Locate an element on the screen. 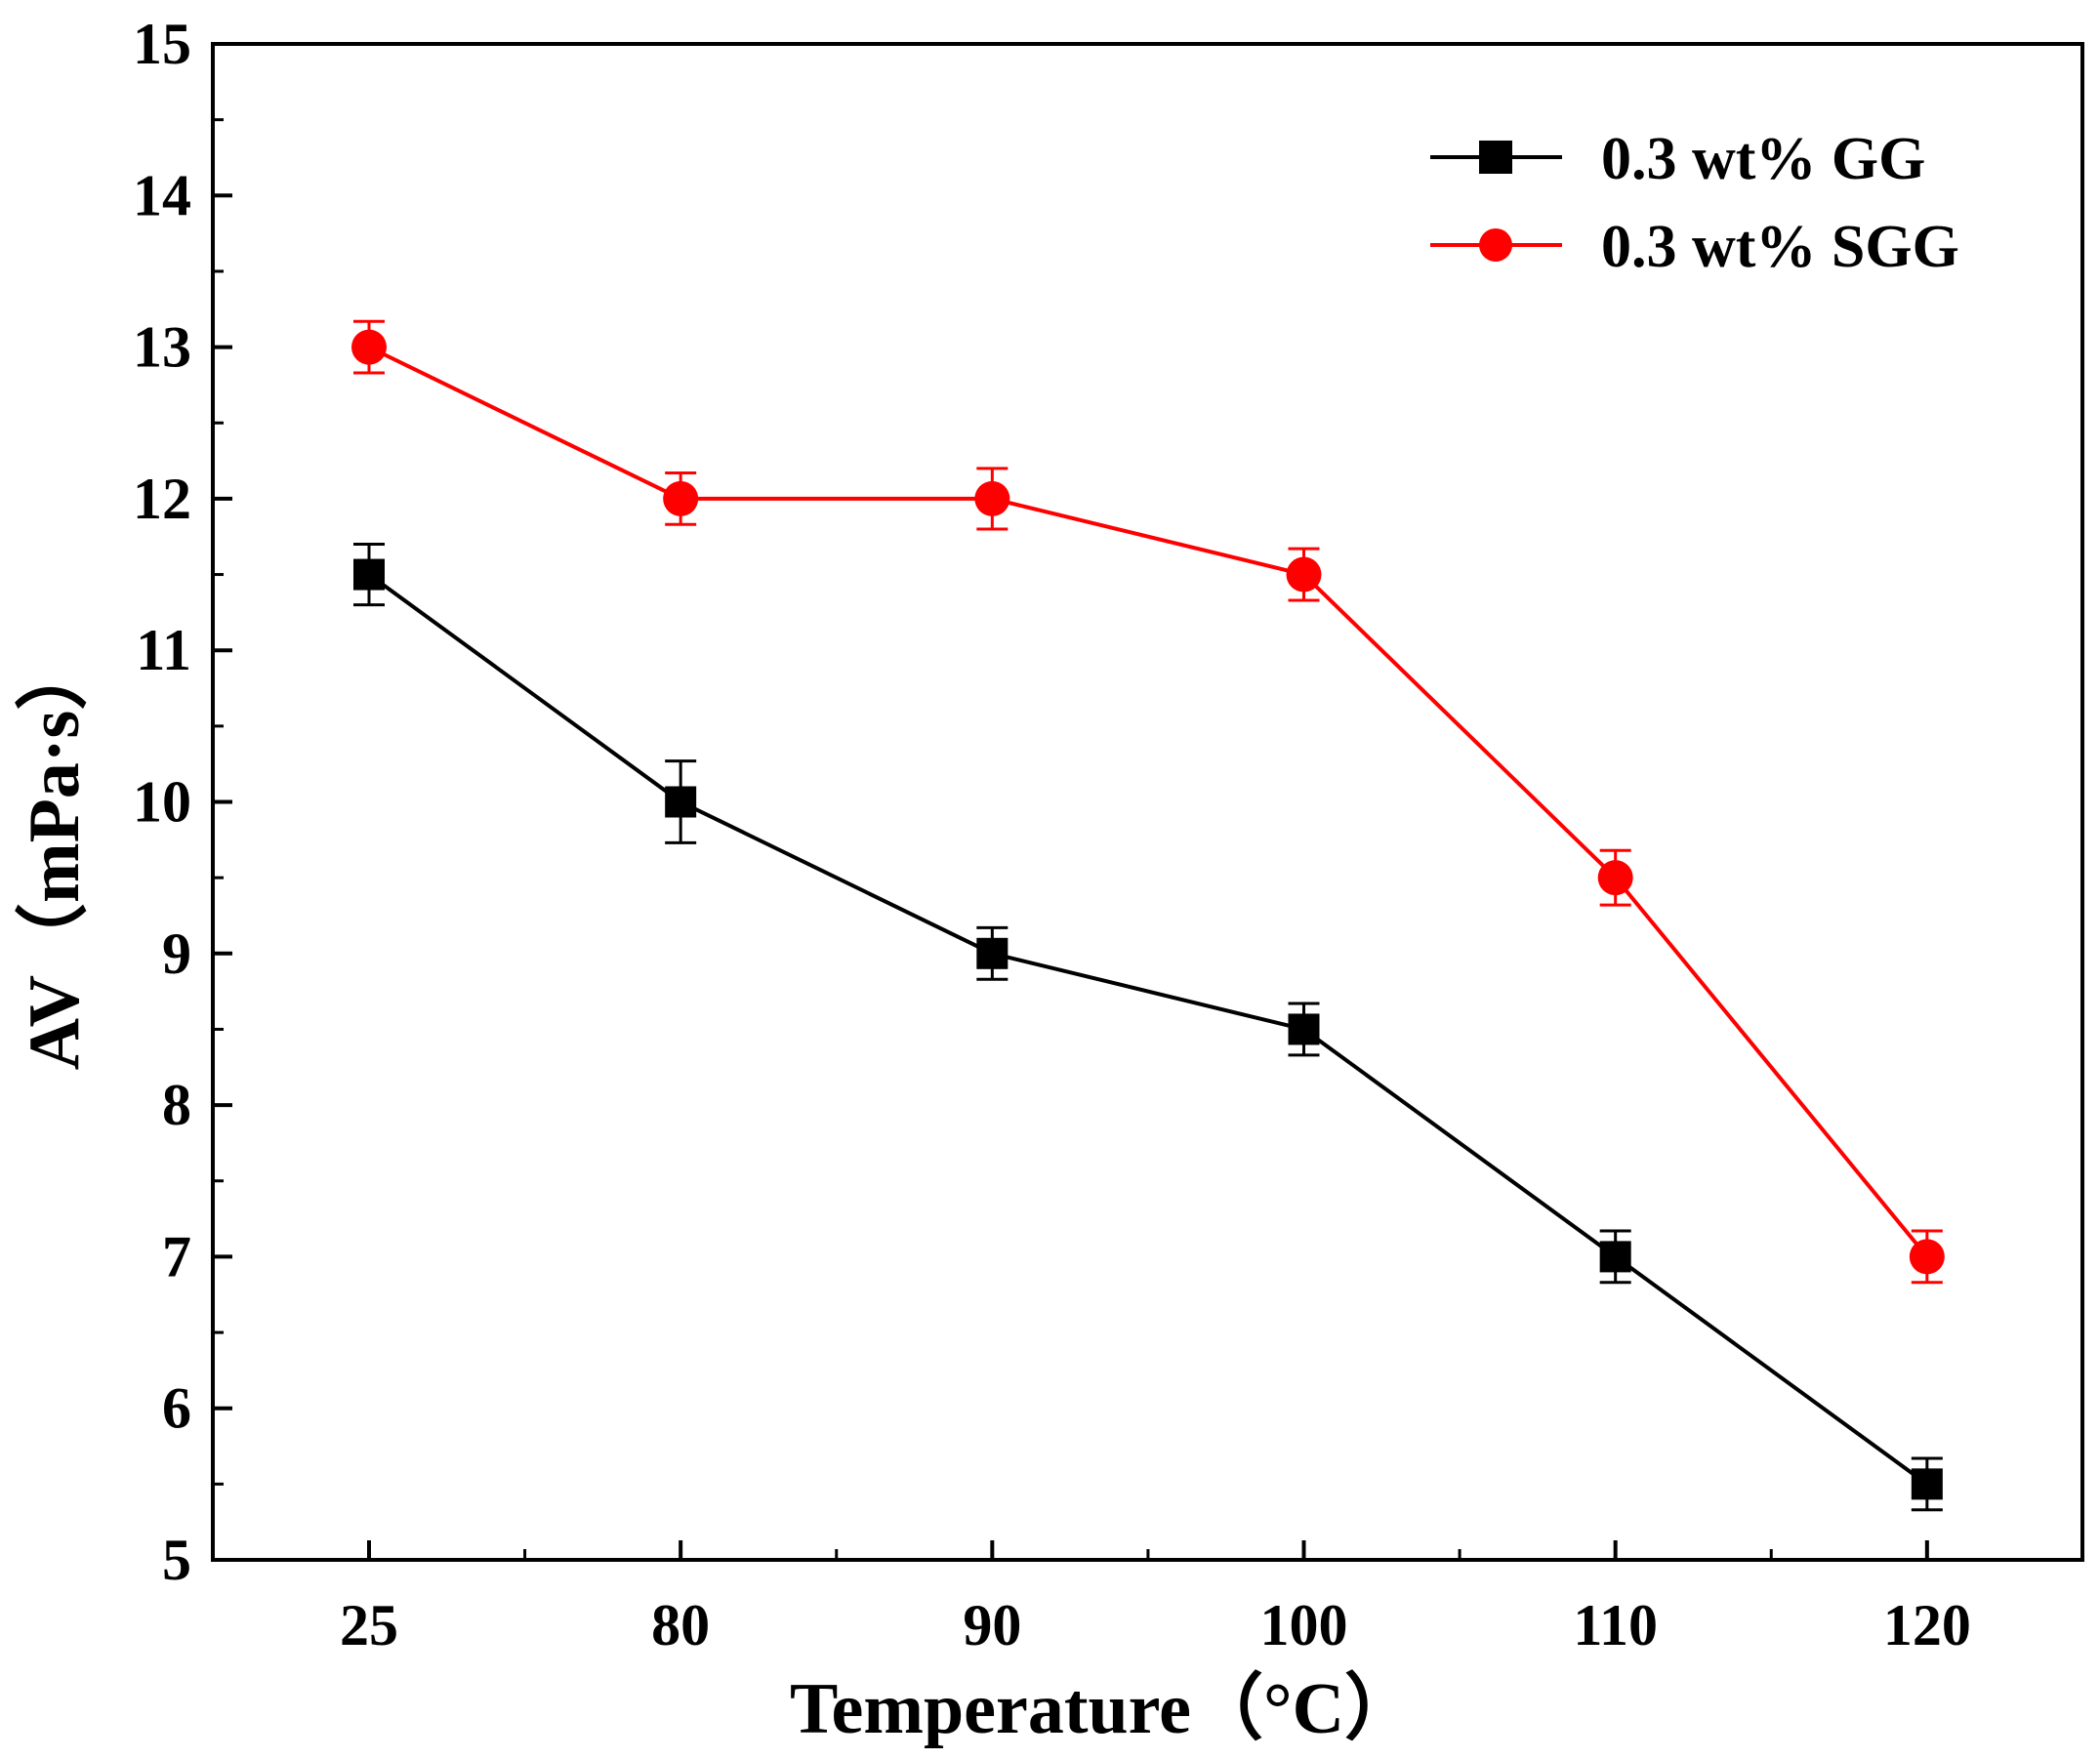 The image size is (2100, 1759). legend-marker-sgg is located at coordinates (1495, 245).